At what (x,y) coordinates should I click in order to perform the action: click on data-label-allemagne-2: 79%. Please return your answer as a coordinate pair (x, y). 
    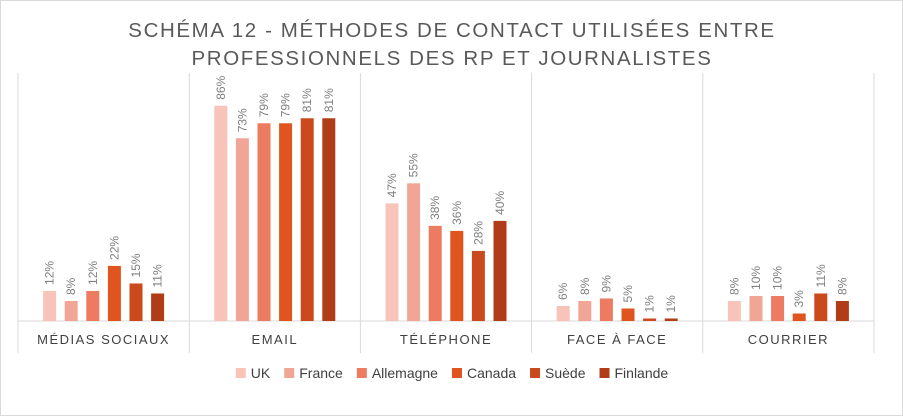
    Looking at the image, I should click on (264, 105).